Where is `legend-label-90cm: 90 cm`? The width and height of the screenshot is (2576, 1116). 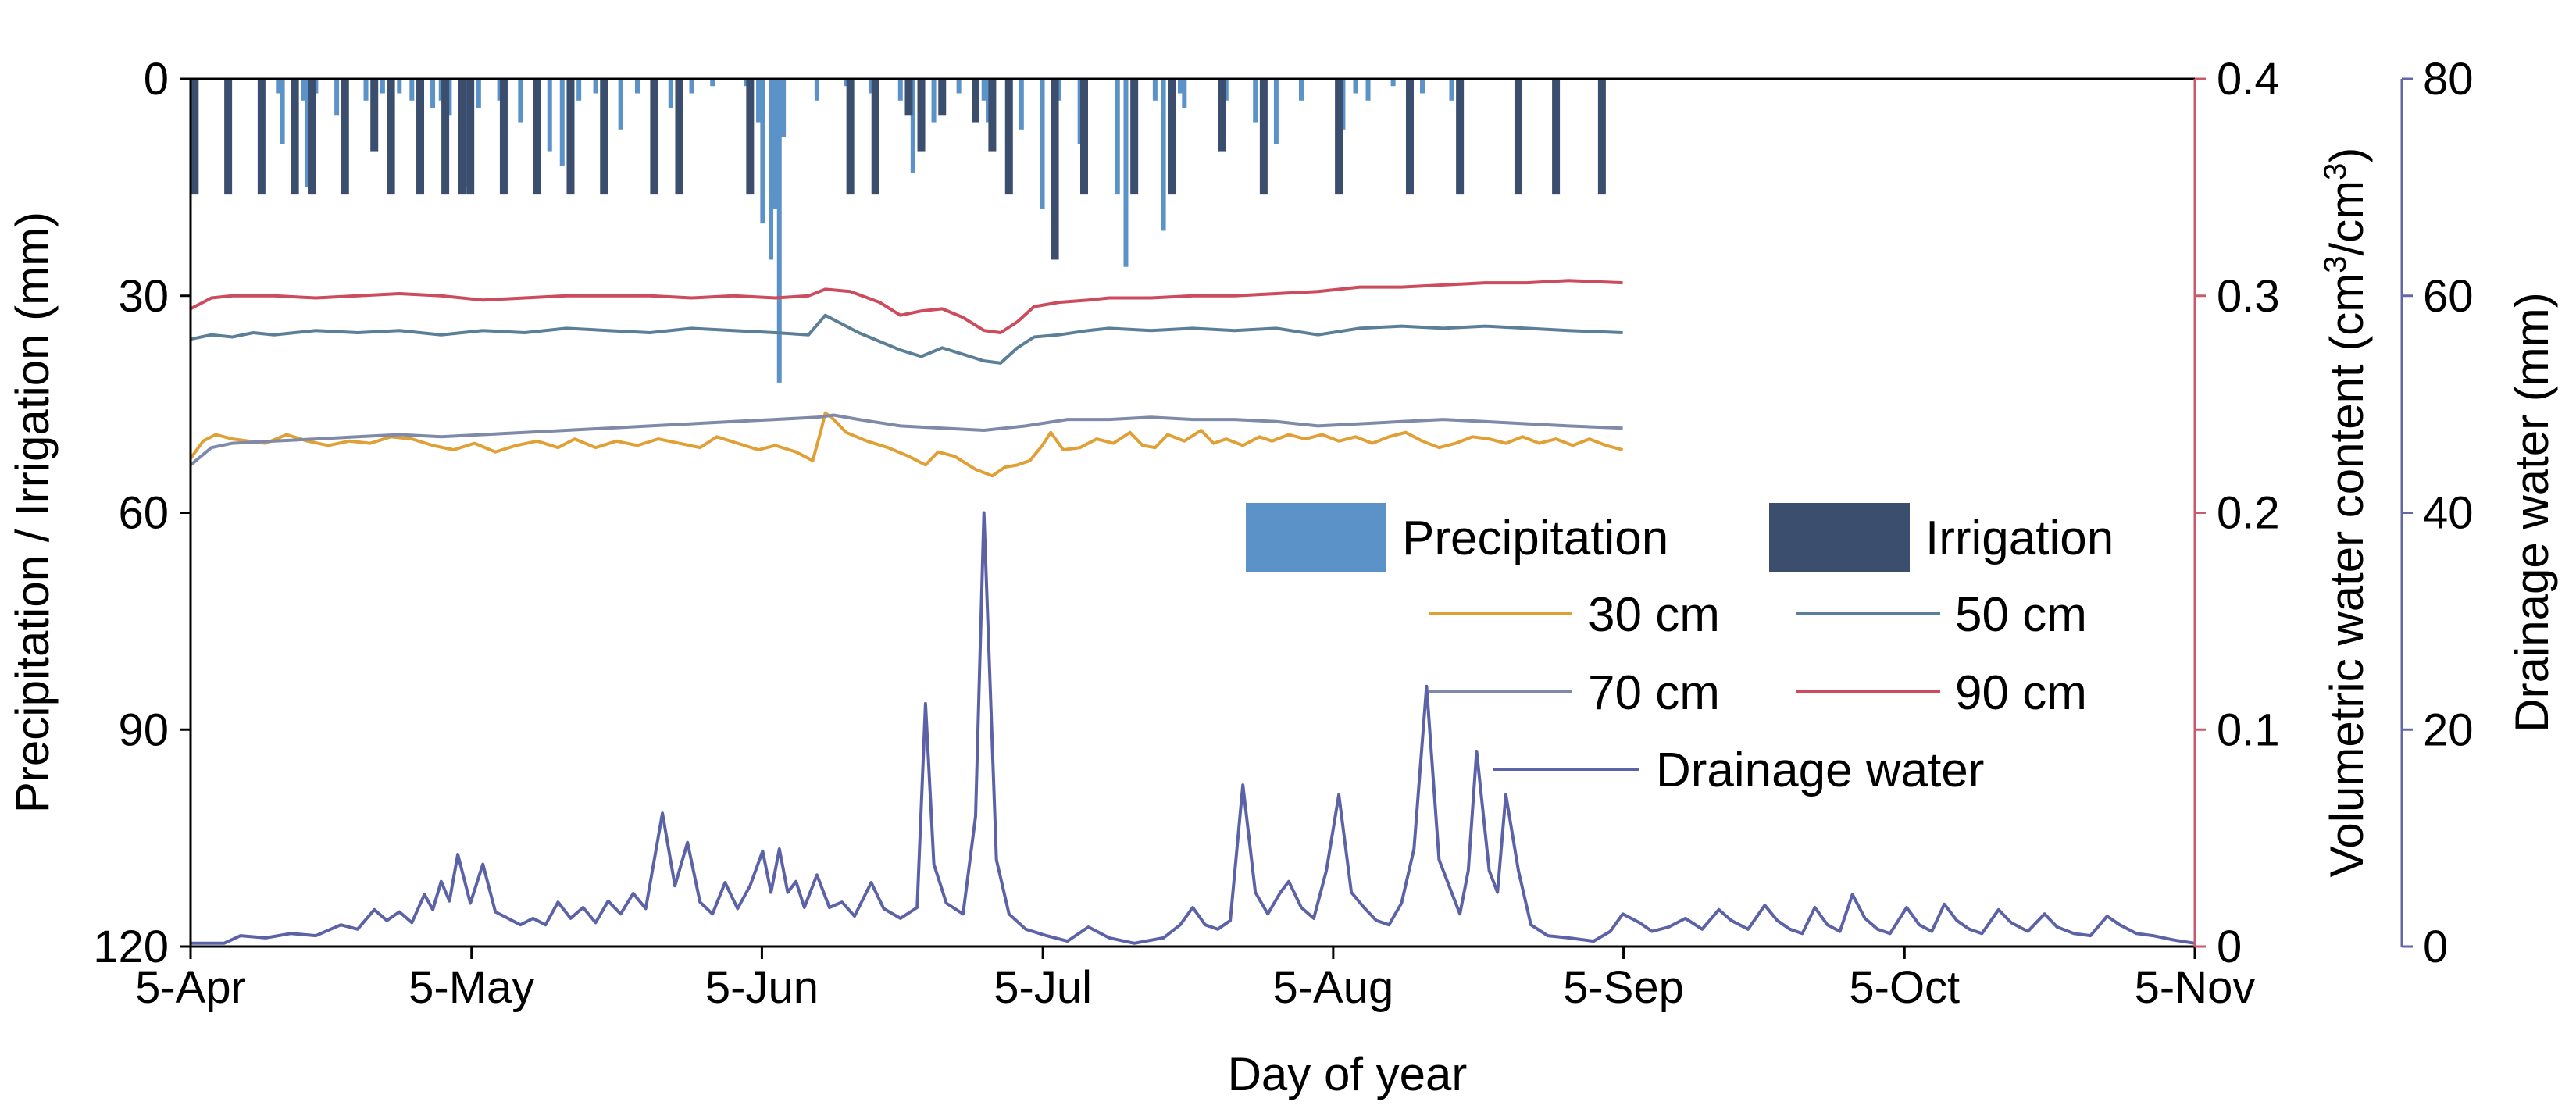 legend-label-90cm: 90 cm is located at coordinates (2021, 693).